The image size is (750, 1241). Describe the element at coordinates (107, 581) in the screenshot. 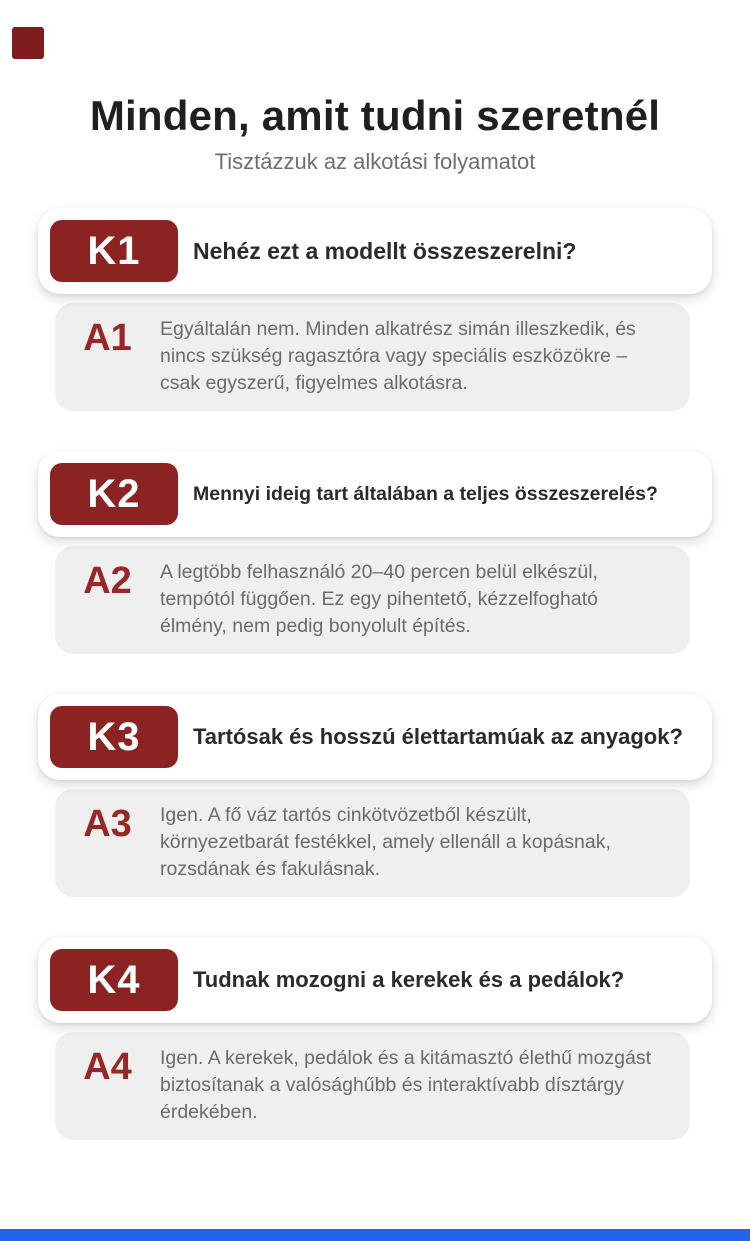

I see `answer-number: A2` at that location.